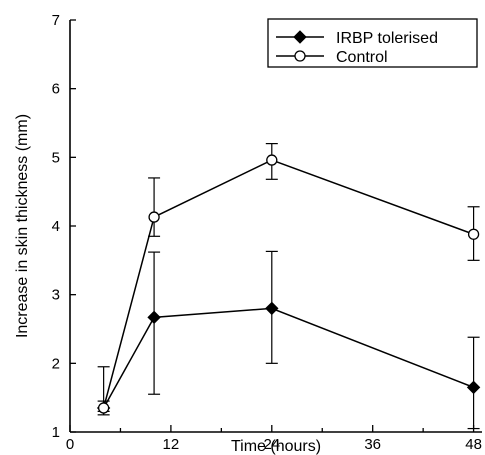  What do you see at coordinates (56, 363) in the screenshot?
I see `y-tick-label: 2` at bounding box center [56, 363].